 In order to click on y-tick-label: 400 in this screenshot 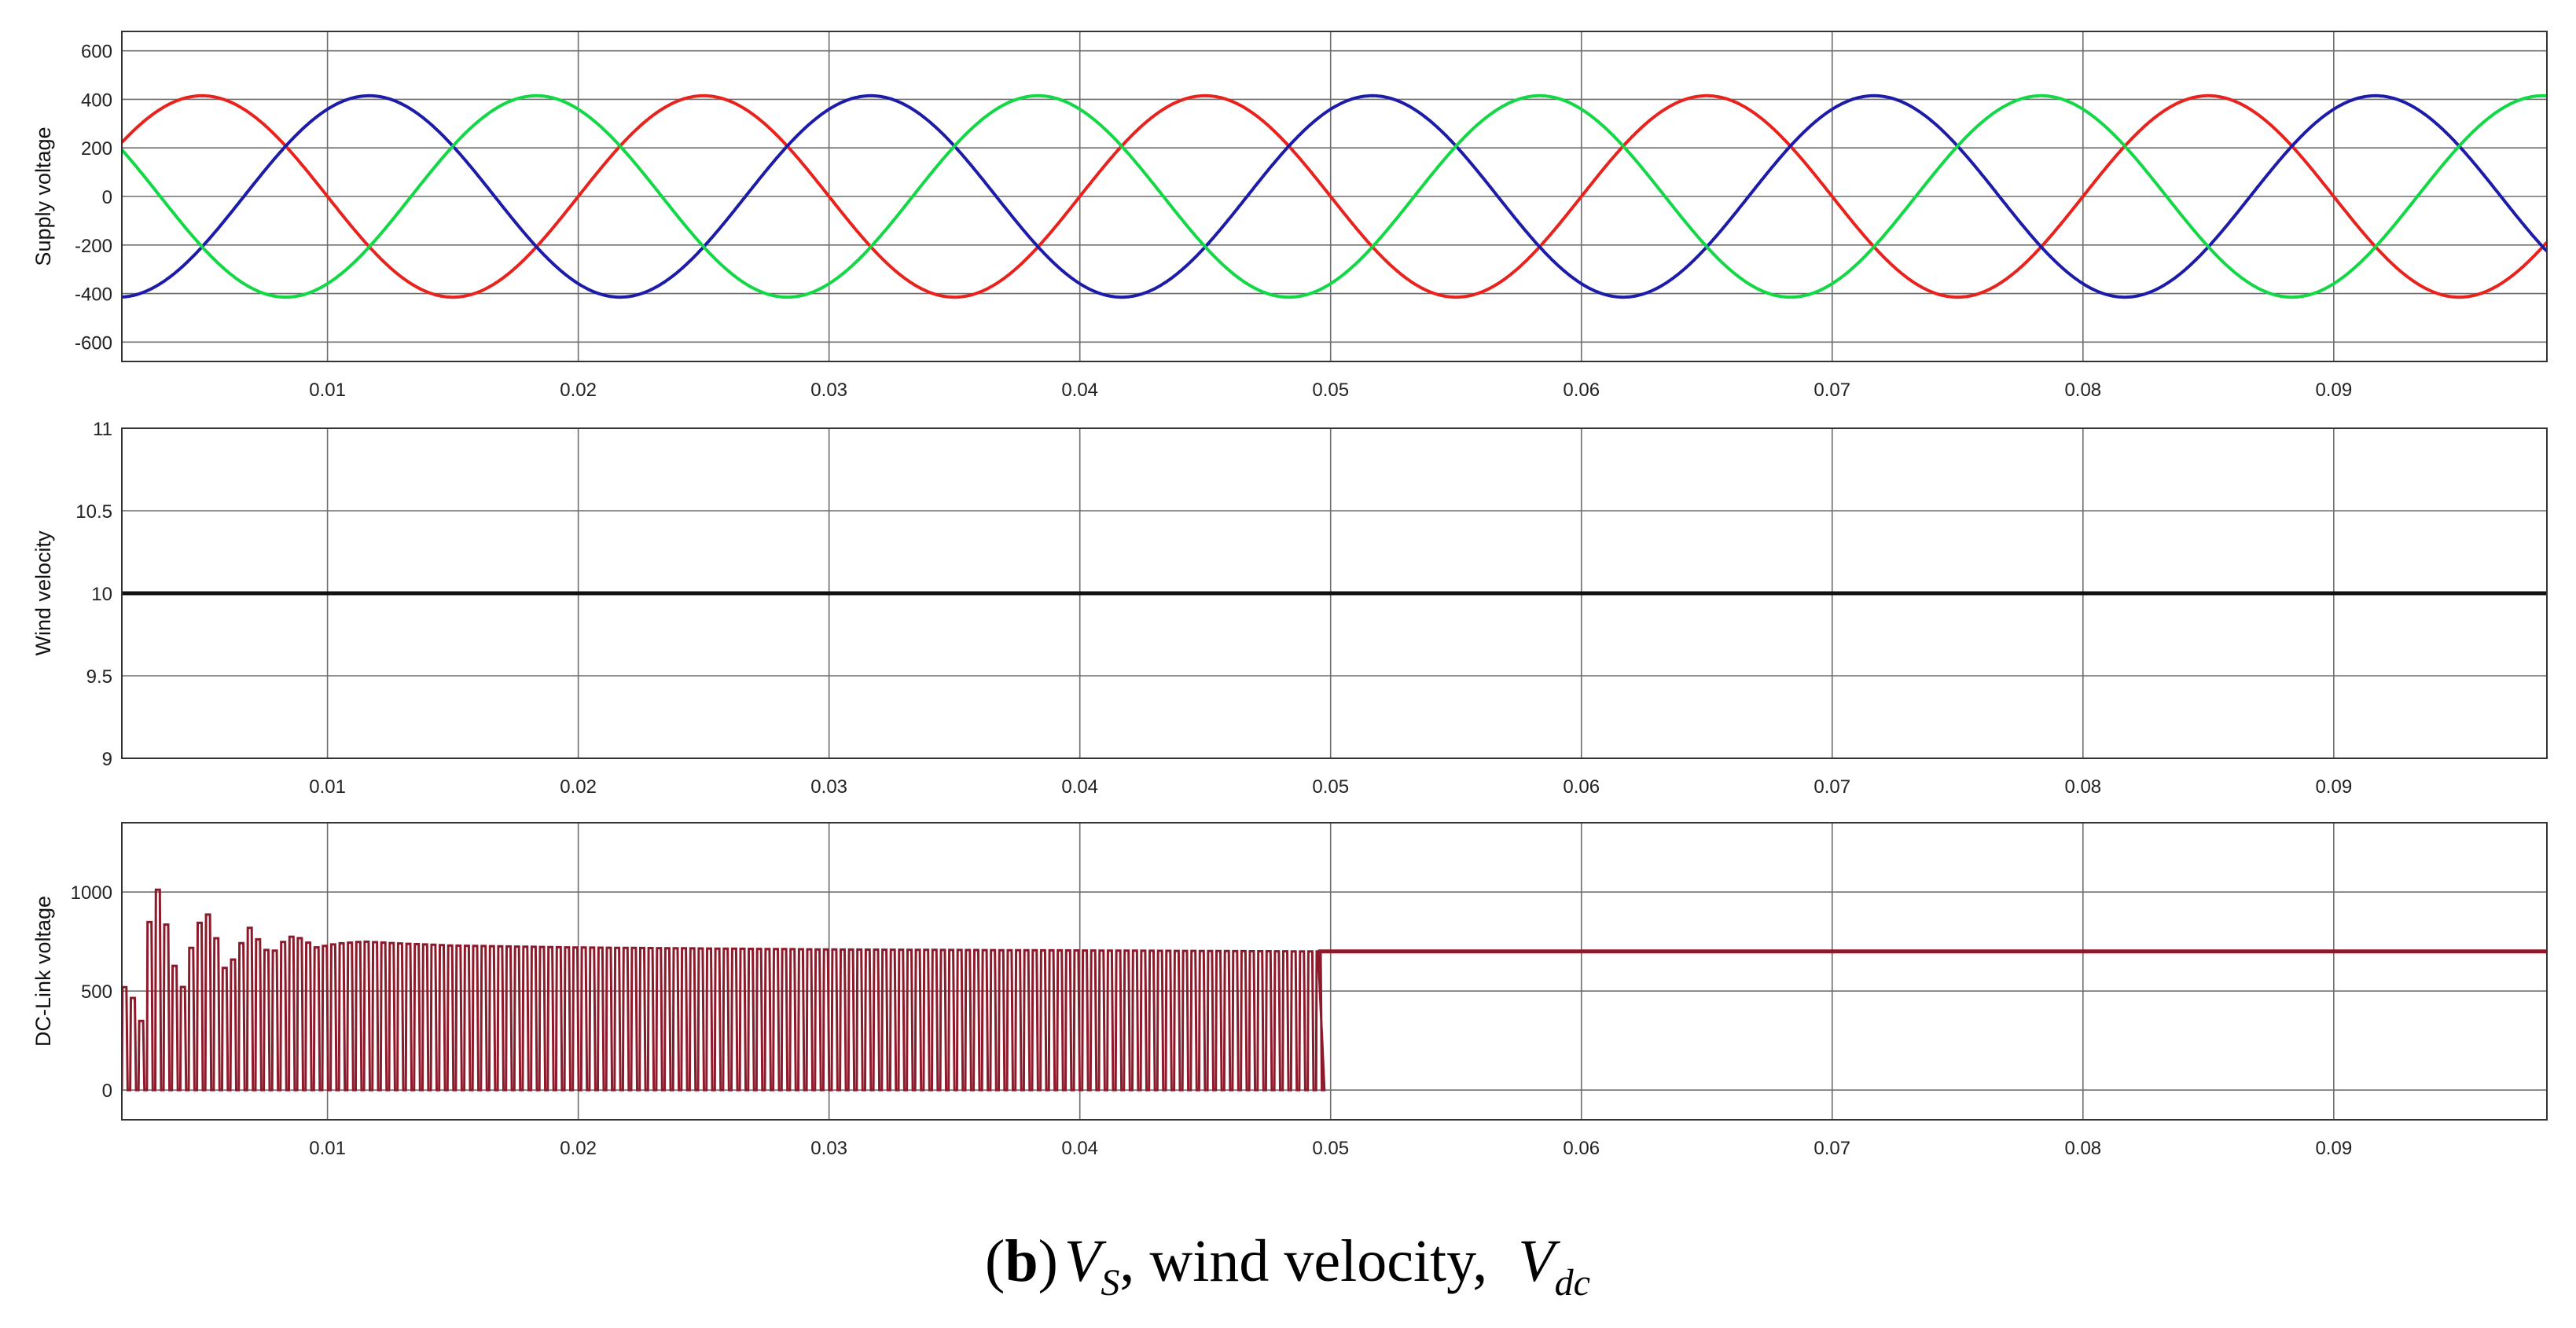, I will do `click(96, 100)`.